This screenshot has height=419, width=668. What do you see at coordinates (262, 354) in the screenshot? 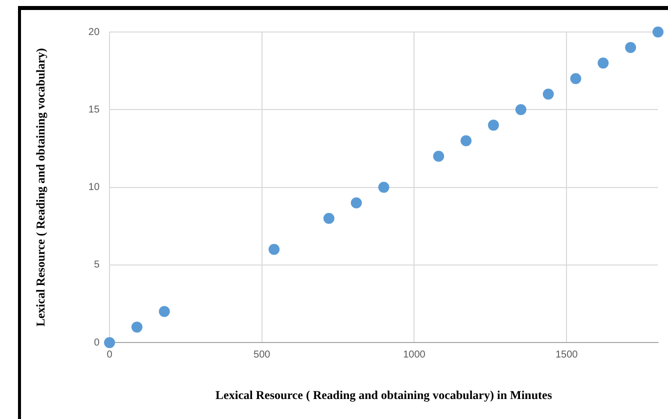
I see `x-tick-label: 500` at bounding box center [262, 354].